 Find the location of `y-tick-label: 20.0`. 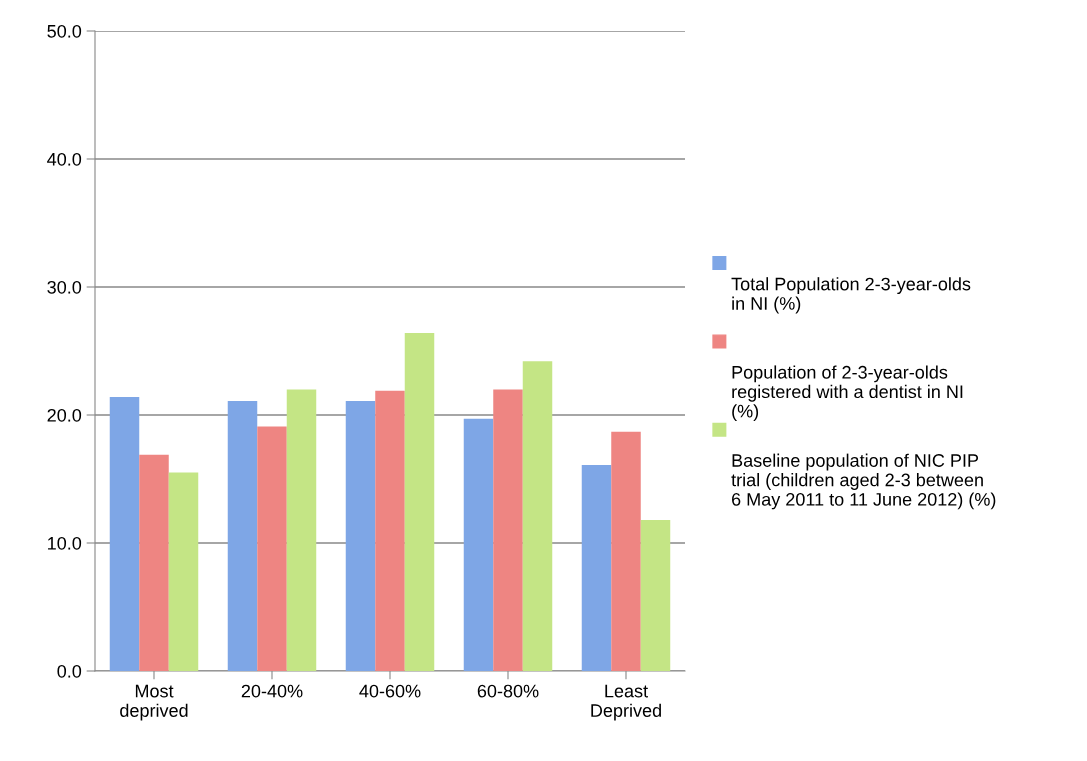

y-tick-label: 20.0 is located at coordinates (64, 415).